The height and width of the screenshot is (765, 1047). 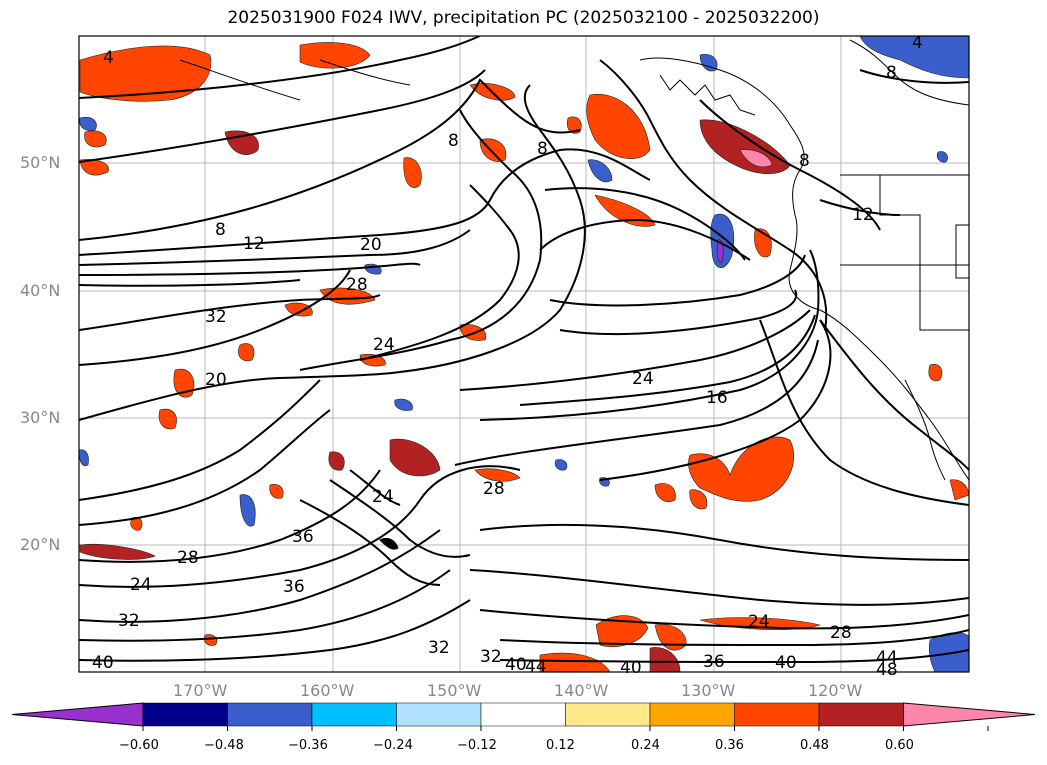 What do you see at coordinates (224, 745) in the screenshot?
I see `colorbar-tick-label: −0.48` at bounding box center [224, 745].